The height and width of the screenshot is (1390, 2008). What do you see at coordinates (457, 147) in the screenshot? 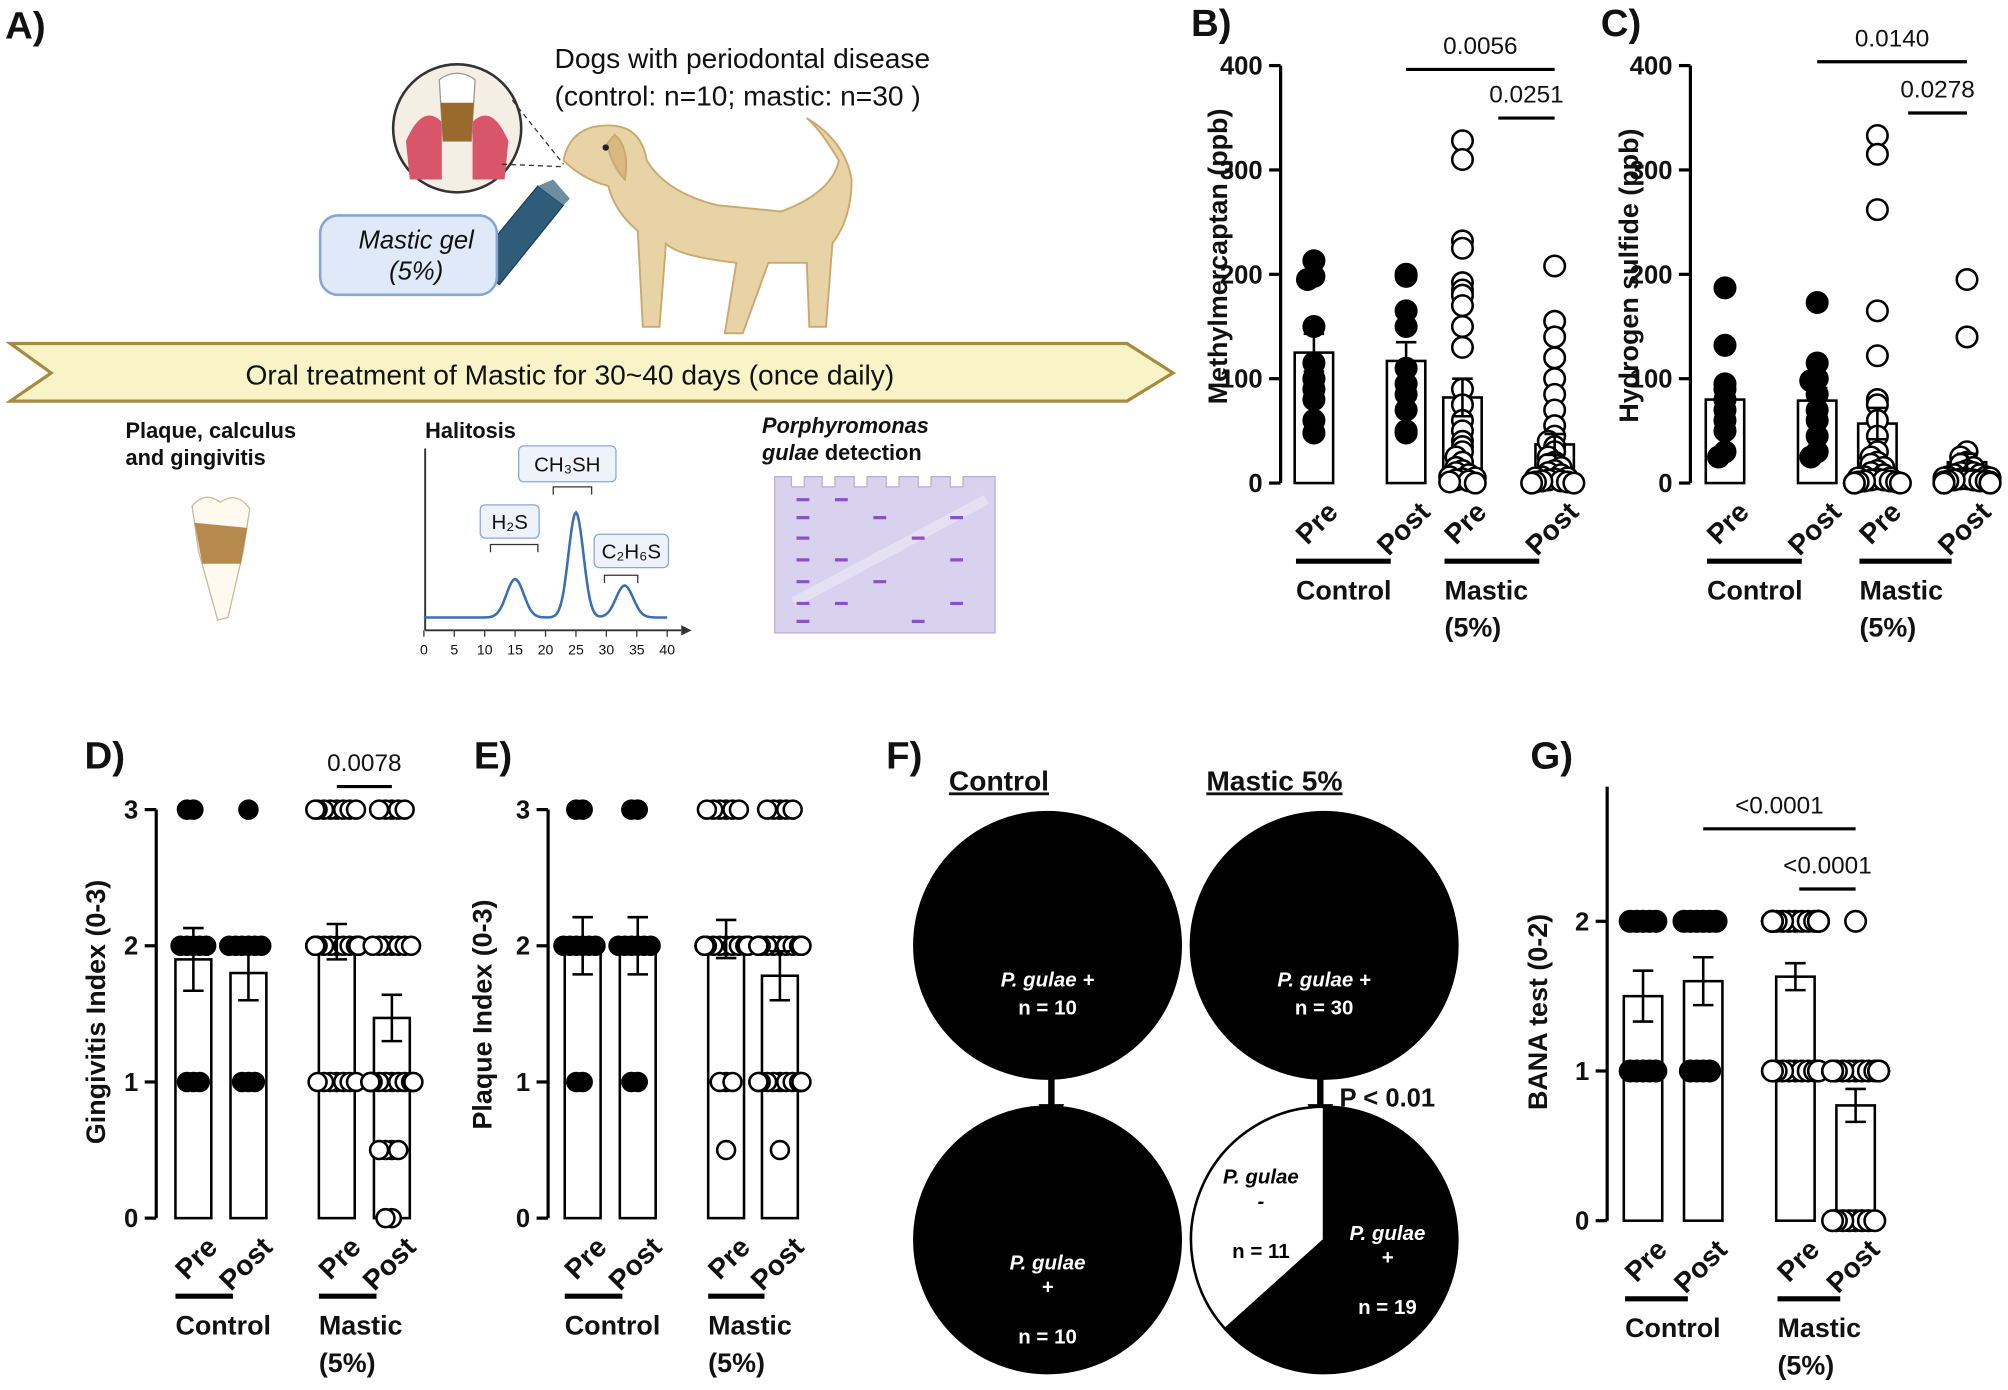
I see `gum` at bounding box center [457, 147].